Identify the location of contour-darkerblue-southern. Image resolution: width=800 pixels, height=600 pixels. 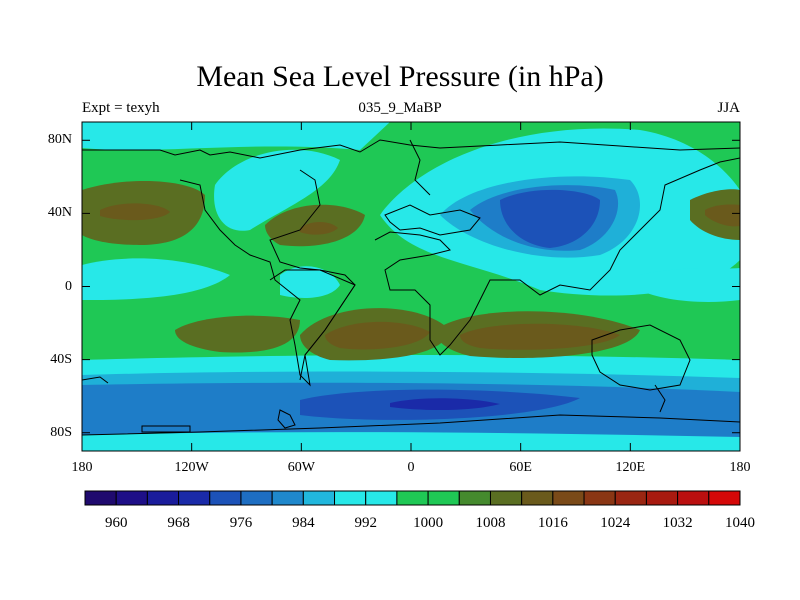
(445, 404).